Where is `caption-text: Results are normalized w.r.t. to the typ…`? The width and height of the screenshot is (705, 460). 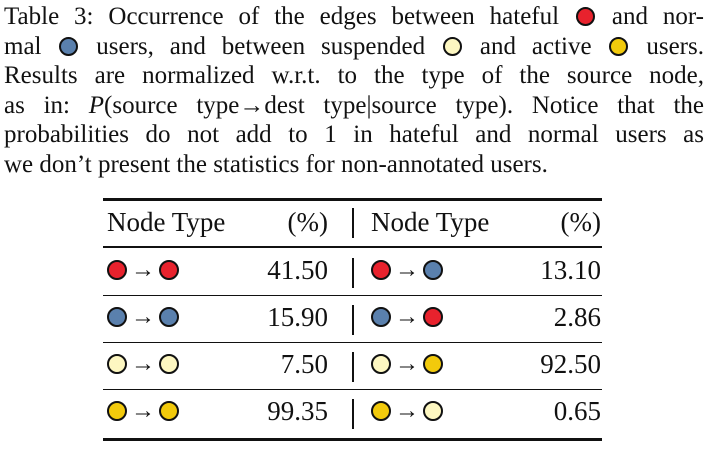 caption-text: Results are normalized w.r.t. to the typ… is located at coordinates (354, 75).